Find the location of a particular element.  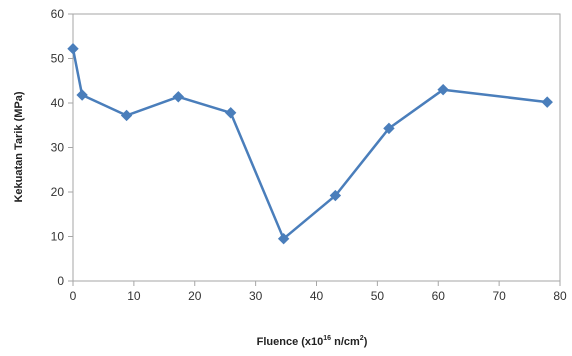

y-tick-label: 30 is located at coordinates (58, 148).